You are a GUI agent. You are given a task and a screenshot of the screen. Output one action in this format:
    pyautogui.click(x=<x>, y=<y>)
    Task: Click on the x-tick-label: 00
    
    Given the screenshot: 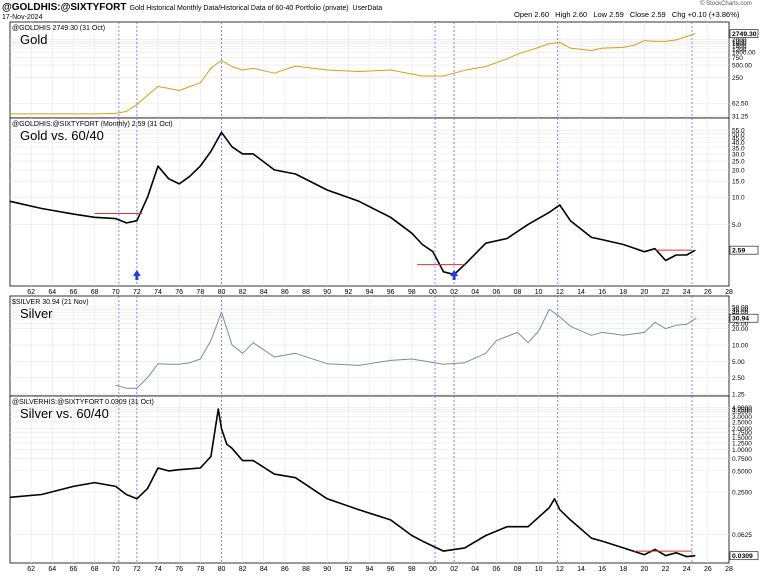 What is the action you would take?
    pyautogui.click(x=433, y=569)
    